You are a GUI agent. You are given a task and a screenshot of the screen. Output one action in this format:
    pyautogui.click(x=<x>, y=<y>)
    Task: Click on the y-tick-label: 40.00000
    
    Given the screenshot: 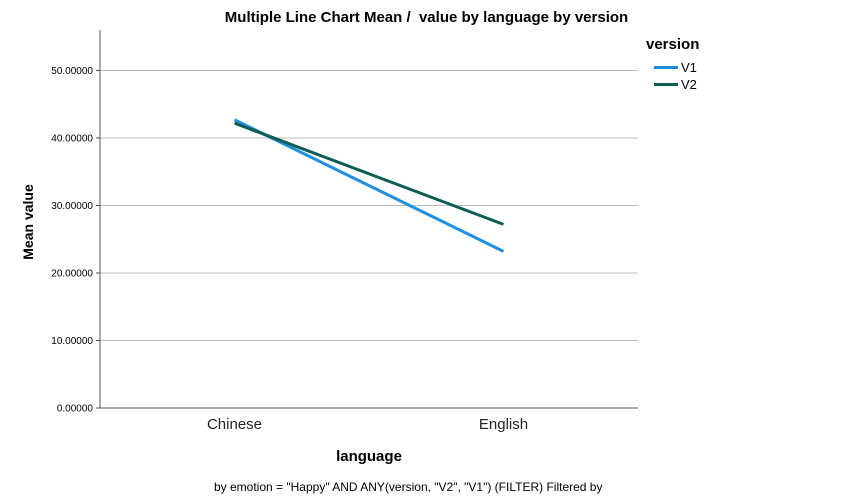 What is the action you would take?
    pyautogui.click(x=72, y=139)
    